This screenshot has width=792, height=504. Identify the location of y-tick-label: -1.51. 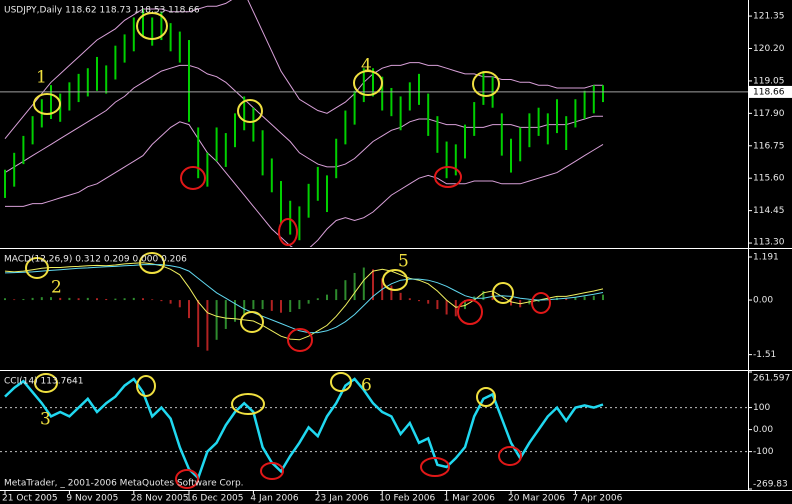
(764, 355).